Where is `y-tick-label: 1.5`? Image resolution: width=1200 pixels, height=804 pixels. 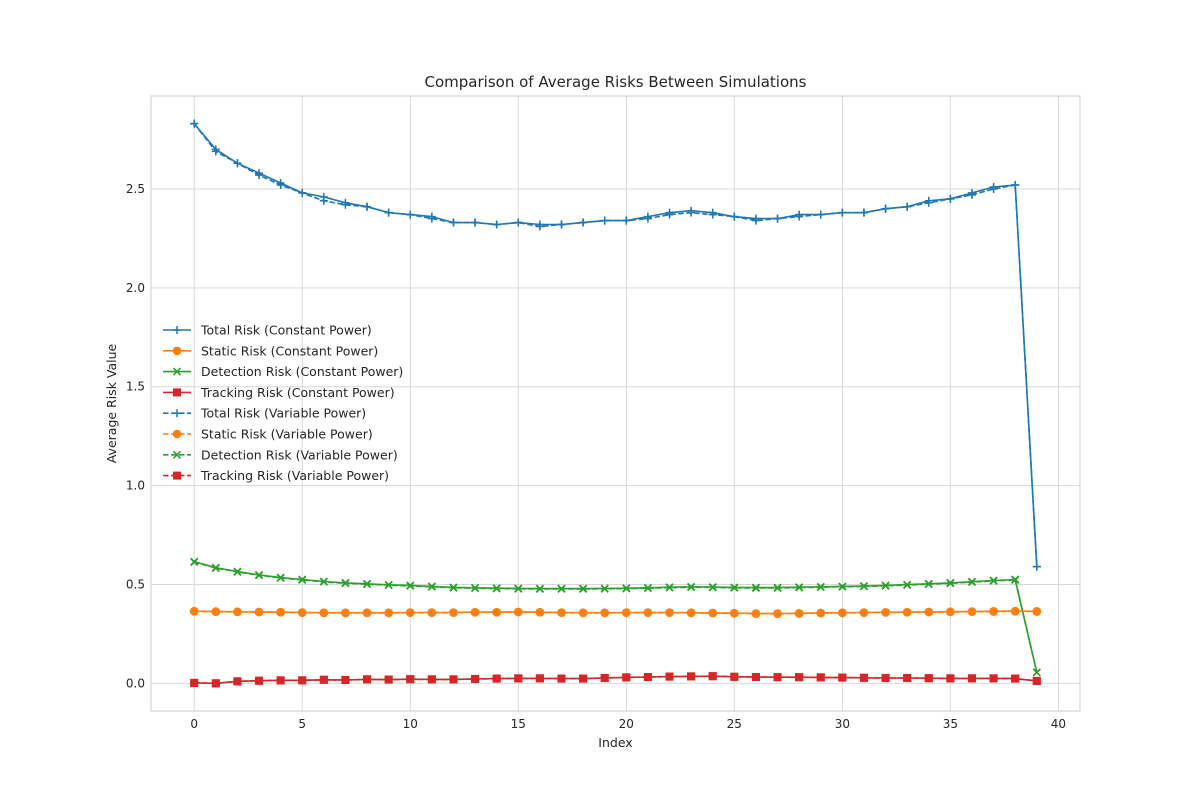 y-tick-label: 1.5 is located at coordinates (135, 387).